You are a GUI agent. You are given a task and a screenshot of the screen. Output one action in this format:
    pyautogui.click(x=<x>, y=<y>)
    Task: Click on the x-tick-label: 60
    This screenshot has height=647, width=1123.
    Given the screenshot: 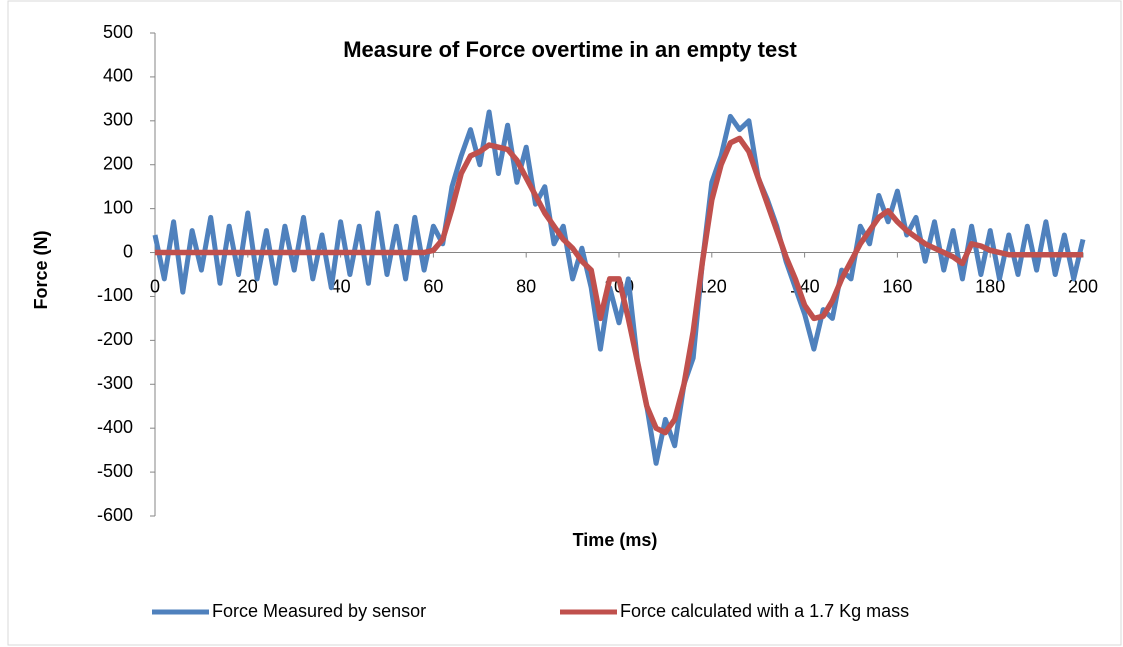 What is the action you would take?
    pyautogui.click(x=433, y=286)
    